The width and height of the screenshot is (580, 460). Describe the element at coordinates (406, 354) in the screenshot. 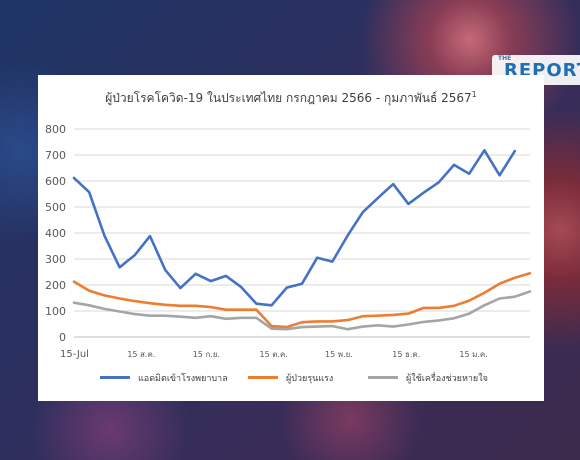

I see `x-tick-label: 15 ธ.ค.` at that location.